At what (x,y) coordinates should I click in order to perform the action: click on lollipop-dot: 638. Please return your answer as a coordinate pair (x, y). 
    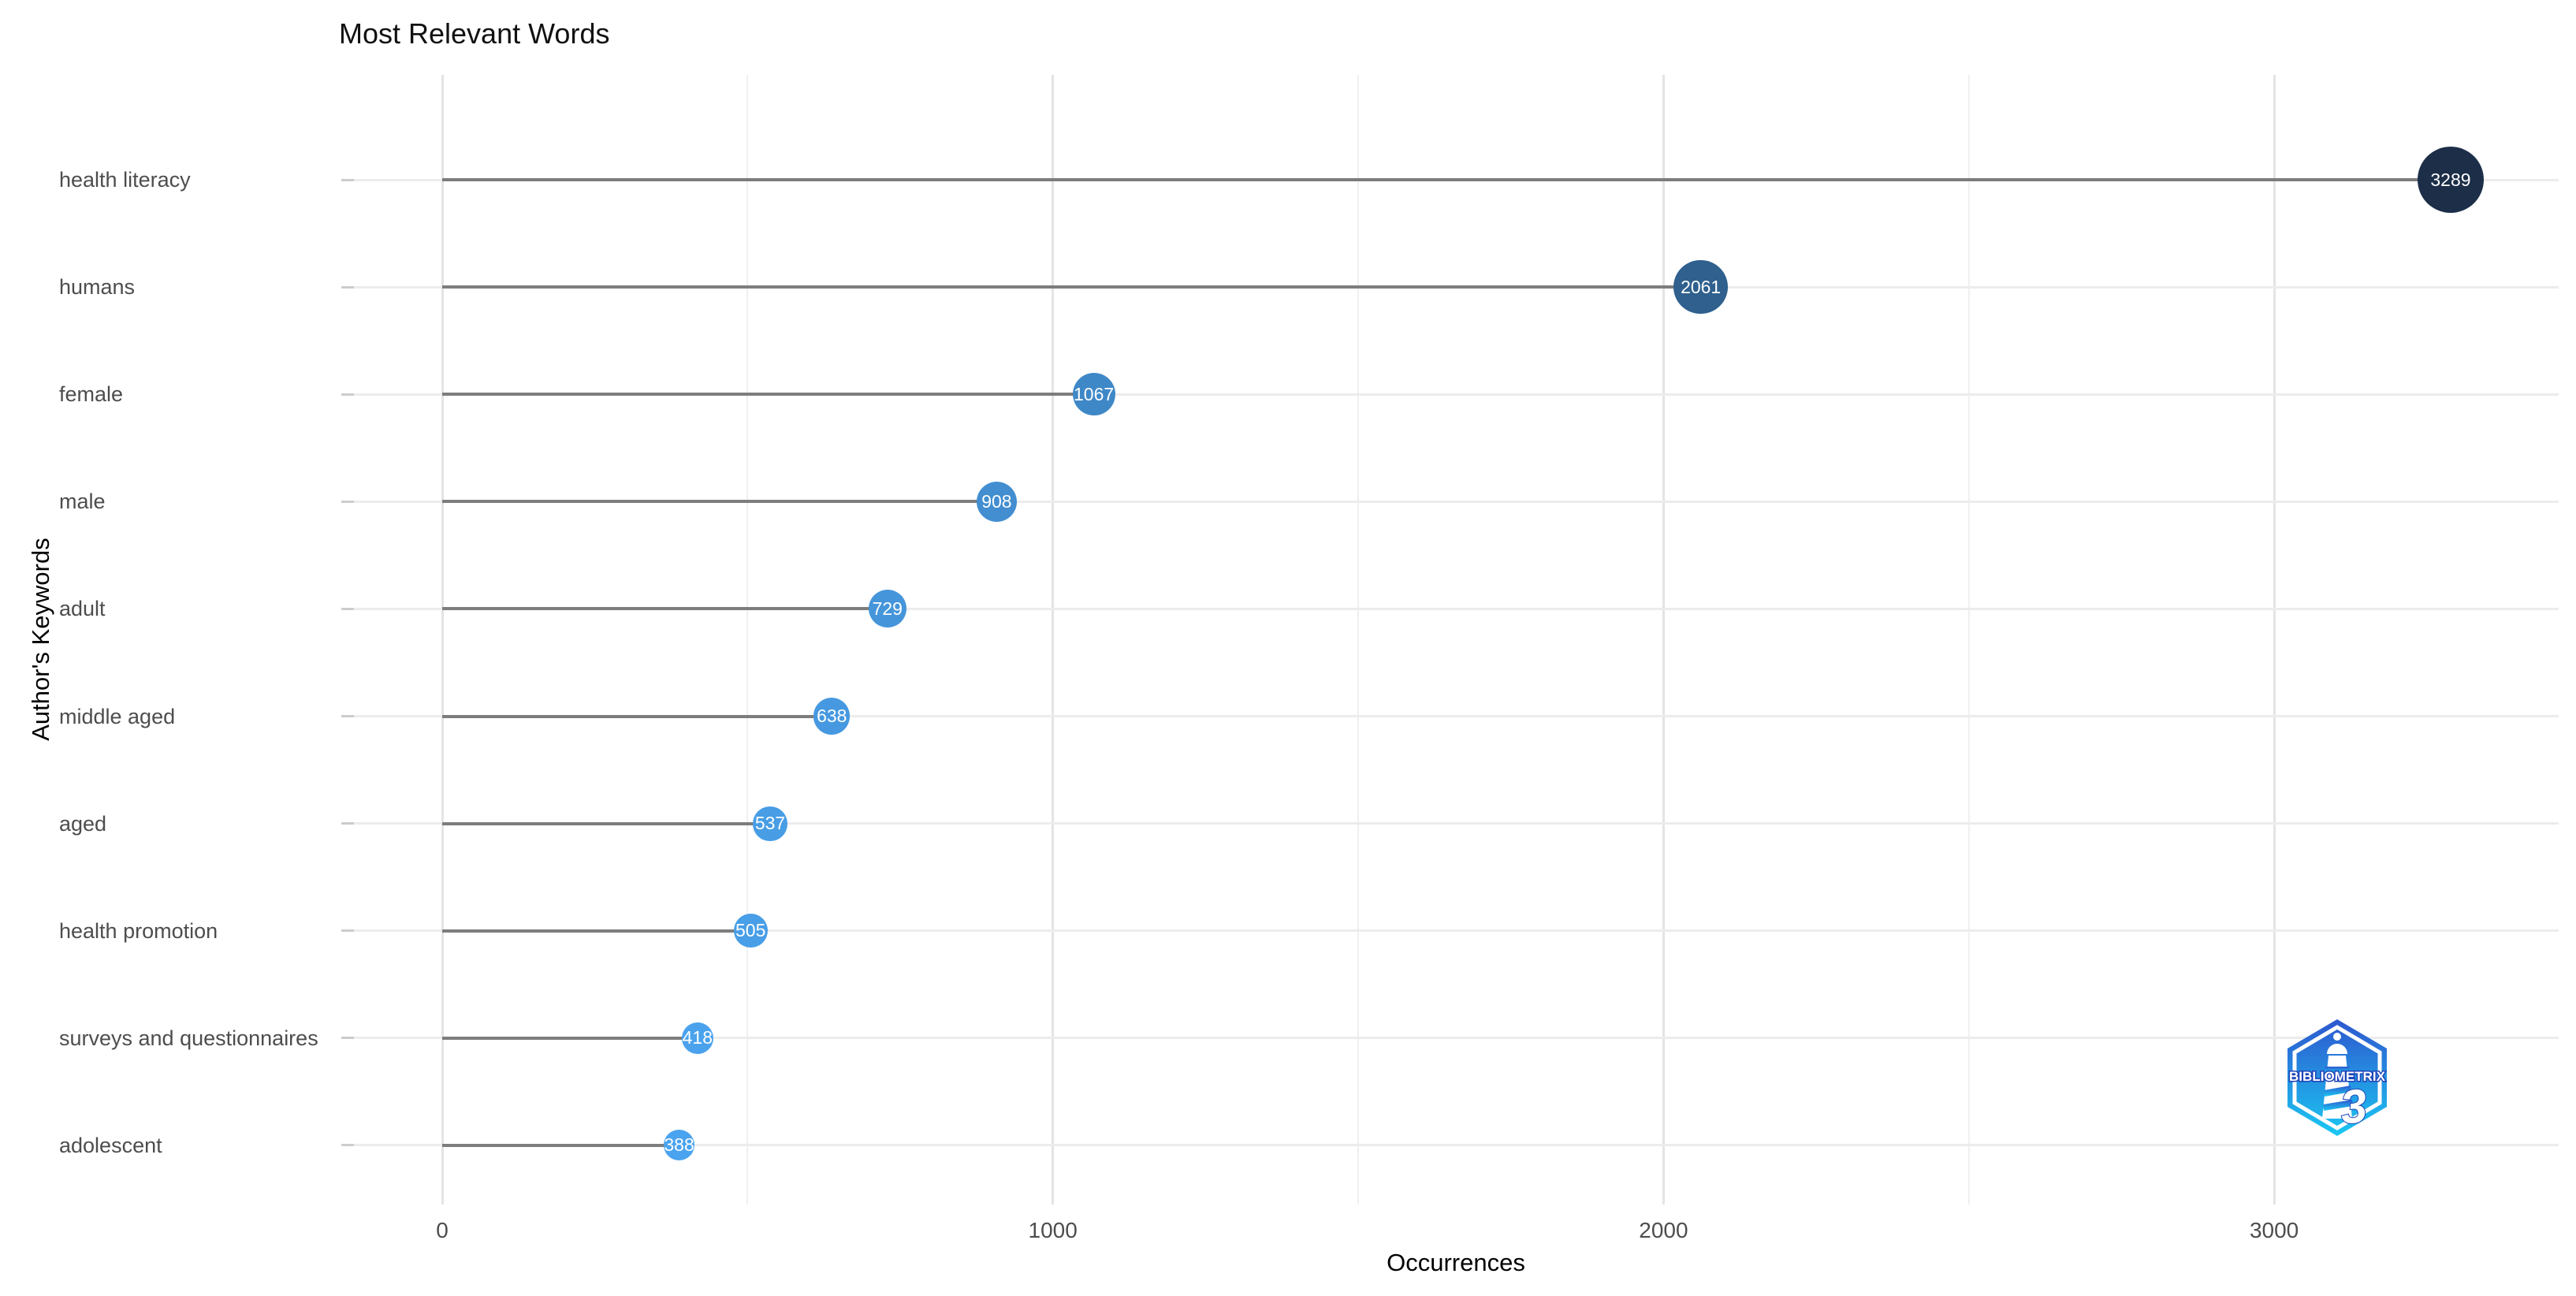
    Looking at the image, I should click on (832, 717).